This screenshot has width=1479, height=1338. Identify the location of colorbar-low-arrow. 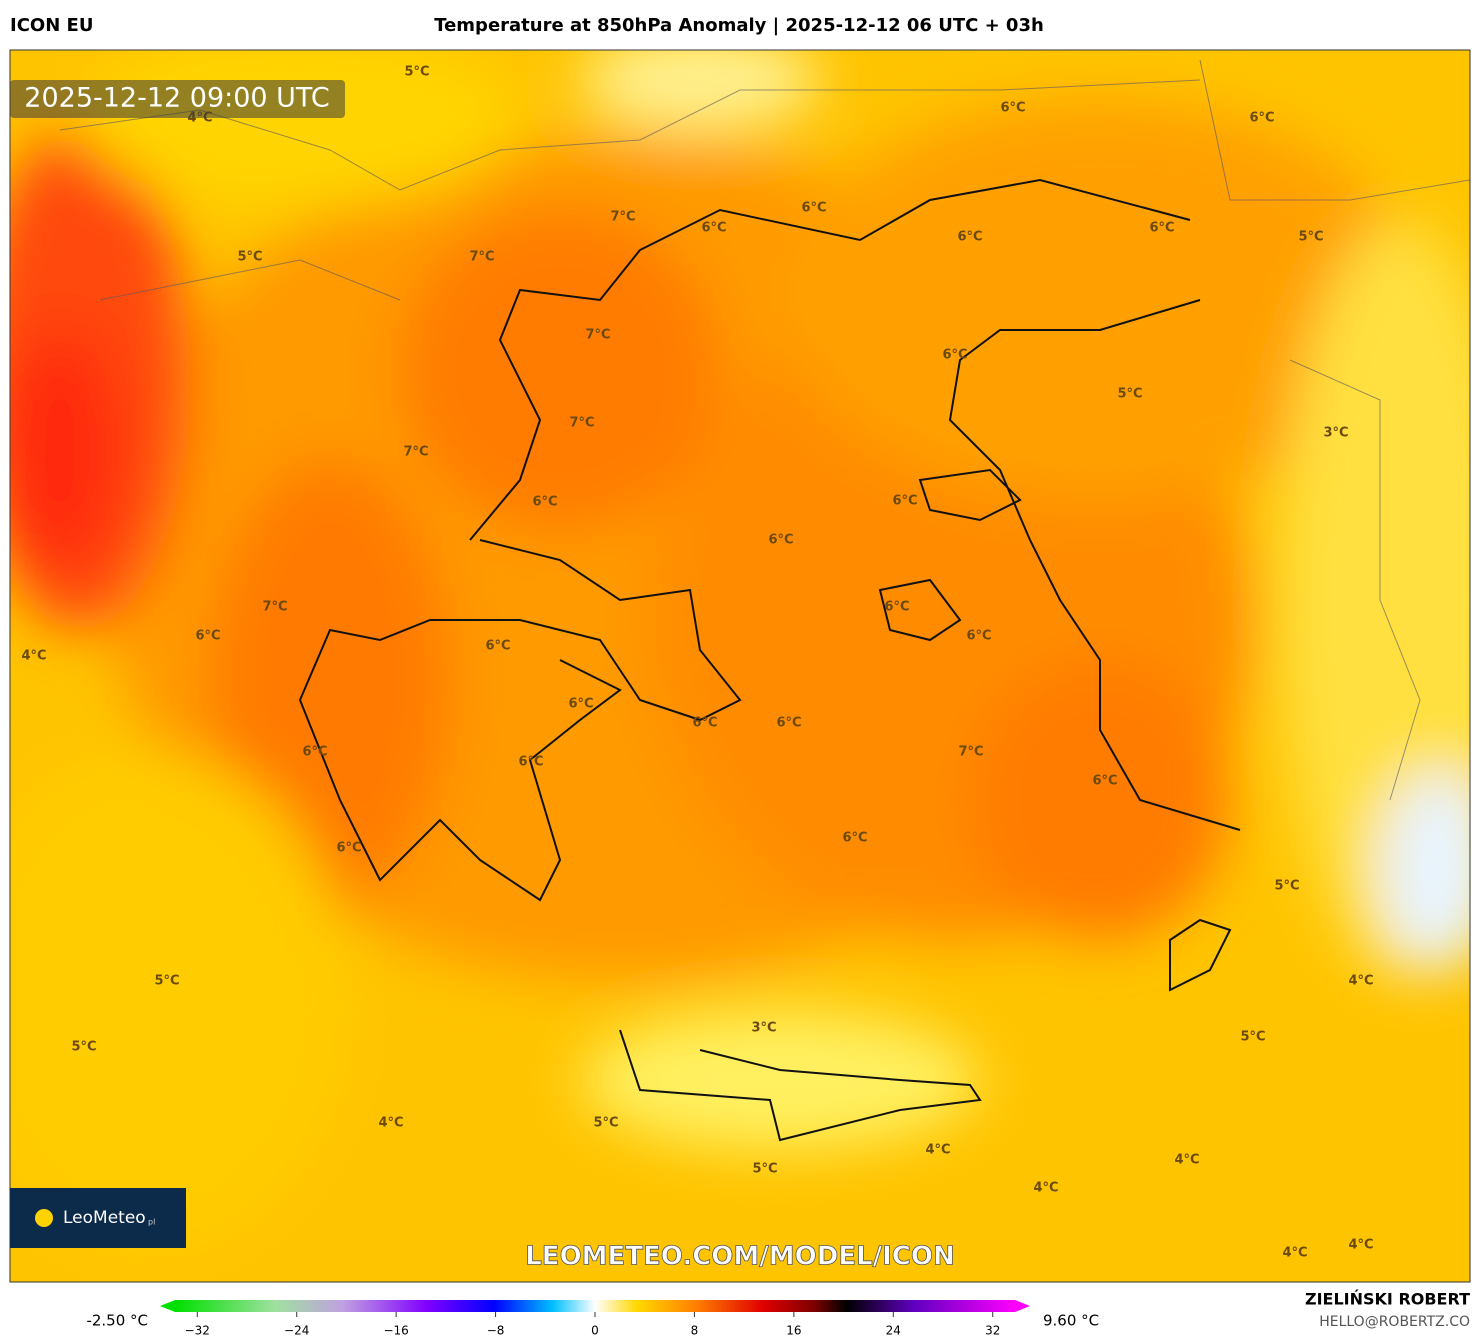
(167, 1306).